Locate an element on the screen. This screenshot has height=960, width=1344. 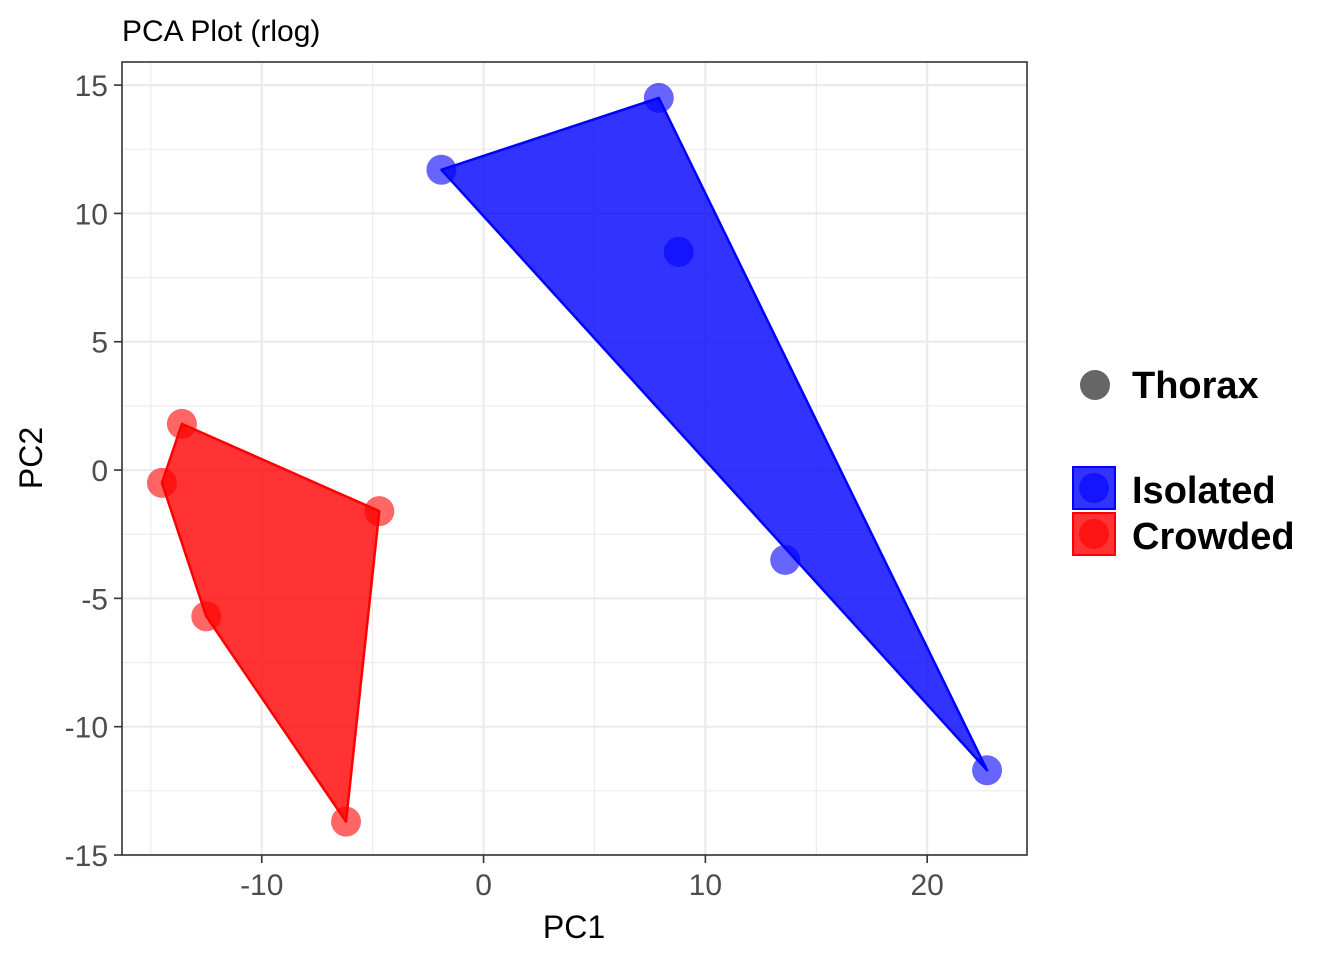
legend-label-thorax: Thorax is located at coordinates (1195, 386).